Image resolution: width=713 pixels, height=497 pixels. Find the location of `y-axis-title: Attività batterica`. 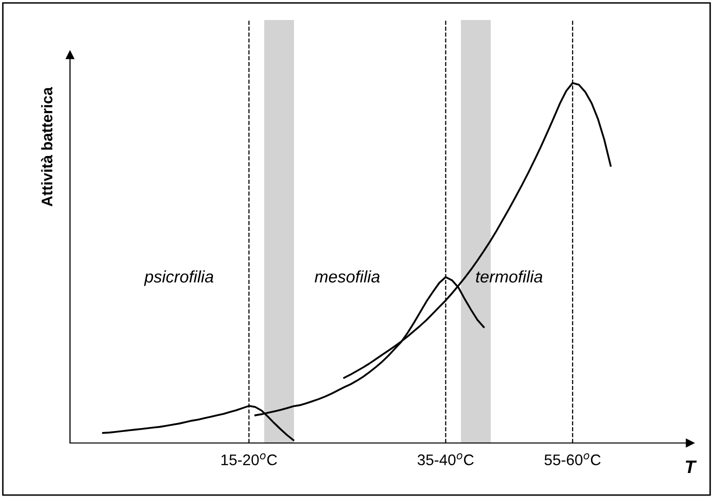

y-axis-title: Attività batterica is located at coordinates (46, 146).